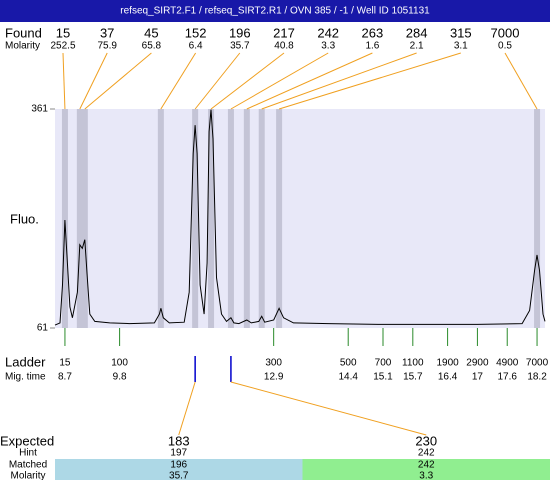 This screenshot has width=550, height=480. I want to click on ladder-time: 17, so click(478, 377).